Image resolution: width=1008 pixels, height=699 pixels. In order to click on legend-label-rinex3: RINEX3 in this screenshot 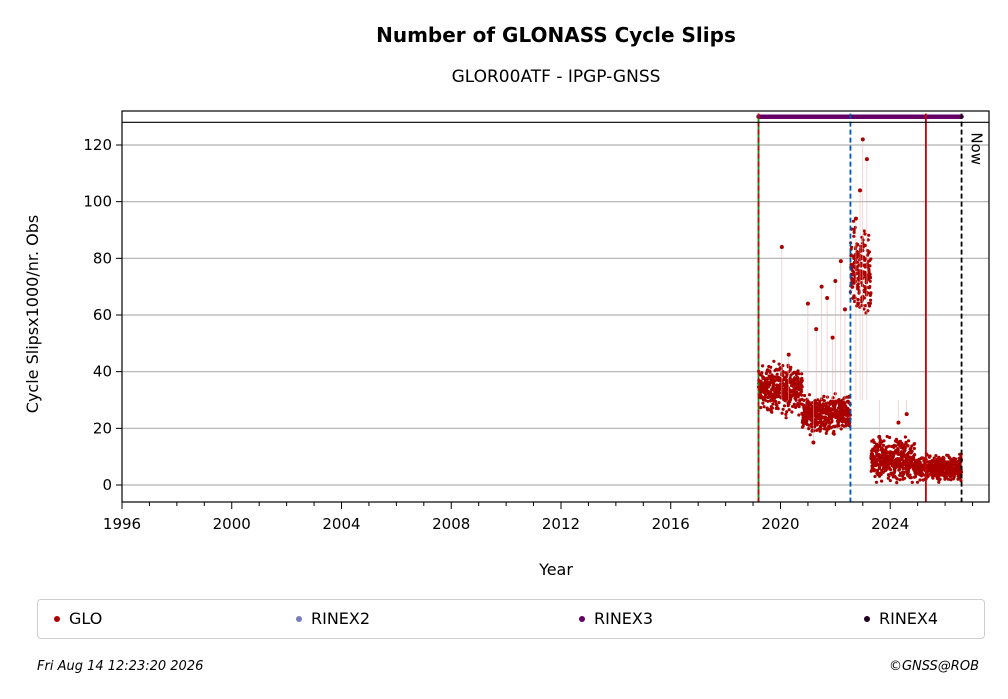, I will do `click(624, 618)`.